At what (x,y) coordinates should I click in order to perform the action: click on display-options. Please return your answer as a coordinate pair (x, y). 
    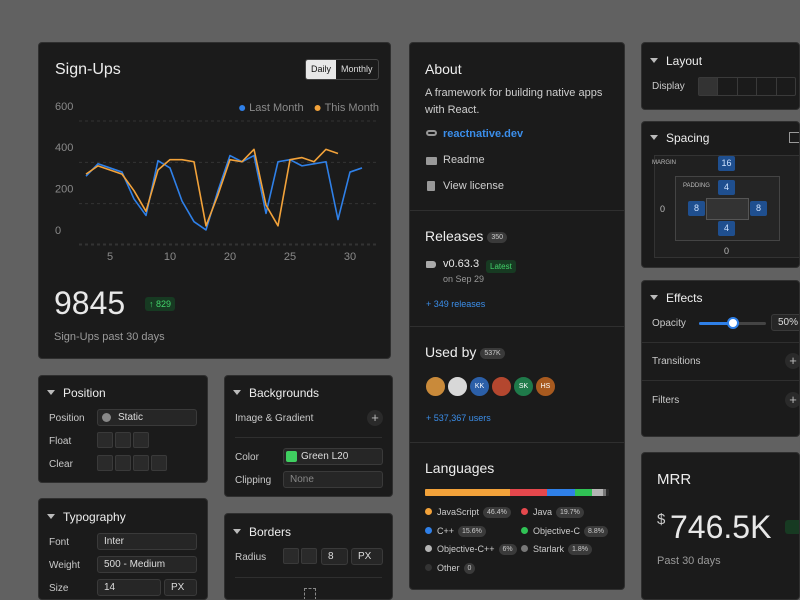
    Looking at the image, I should click on (747, 86).